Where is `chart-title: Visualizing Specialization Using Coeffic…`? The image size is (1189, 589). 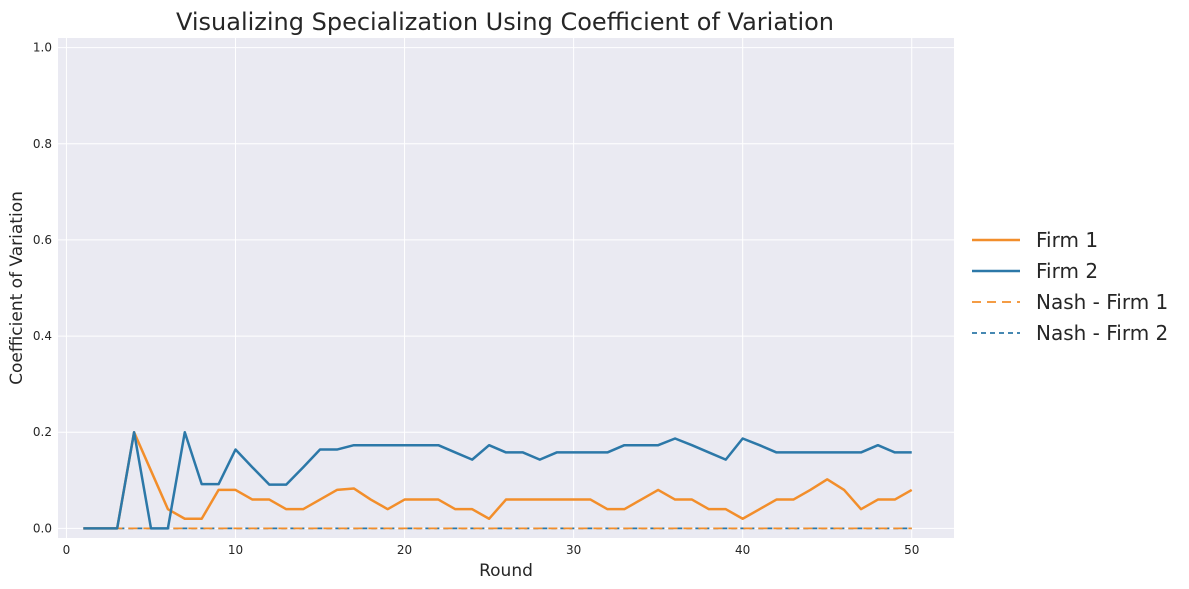 chart-title: Visualizing Specialization Using Coeffic… is located at coordinates (505, 22).